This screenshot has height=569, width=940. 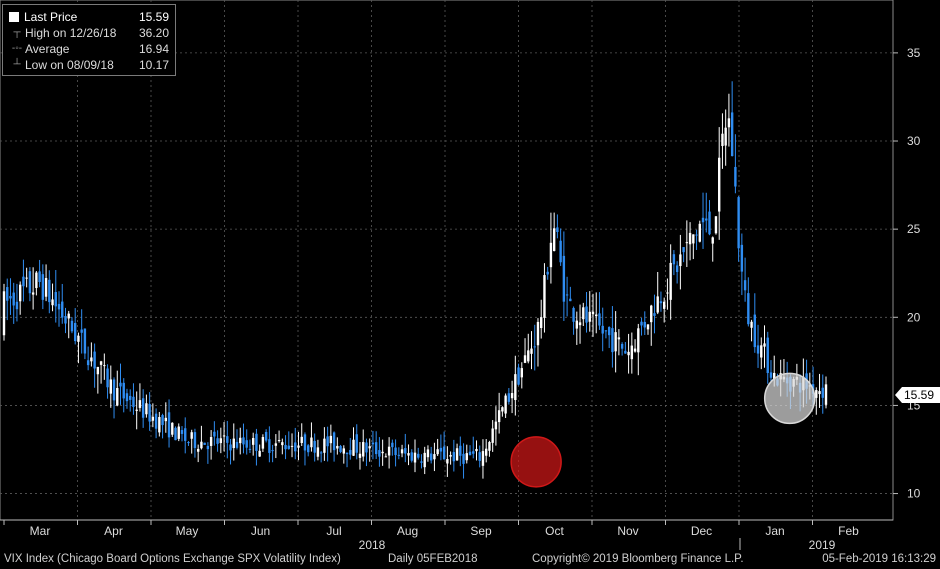 What do you see at coordinates (113, 531) in the screenshot?
I see `x-month-label: Apr` at bounding box center [113, 531].